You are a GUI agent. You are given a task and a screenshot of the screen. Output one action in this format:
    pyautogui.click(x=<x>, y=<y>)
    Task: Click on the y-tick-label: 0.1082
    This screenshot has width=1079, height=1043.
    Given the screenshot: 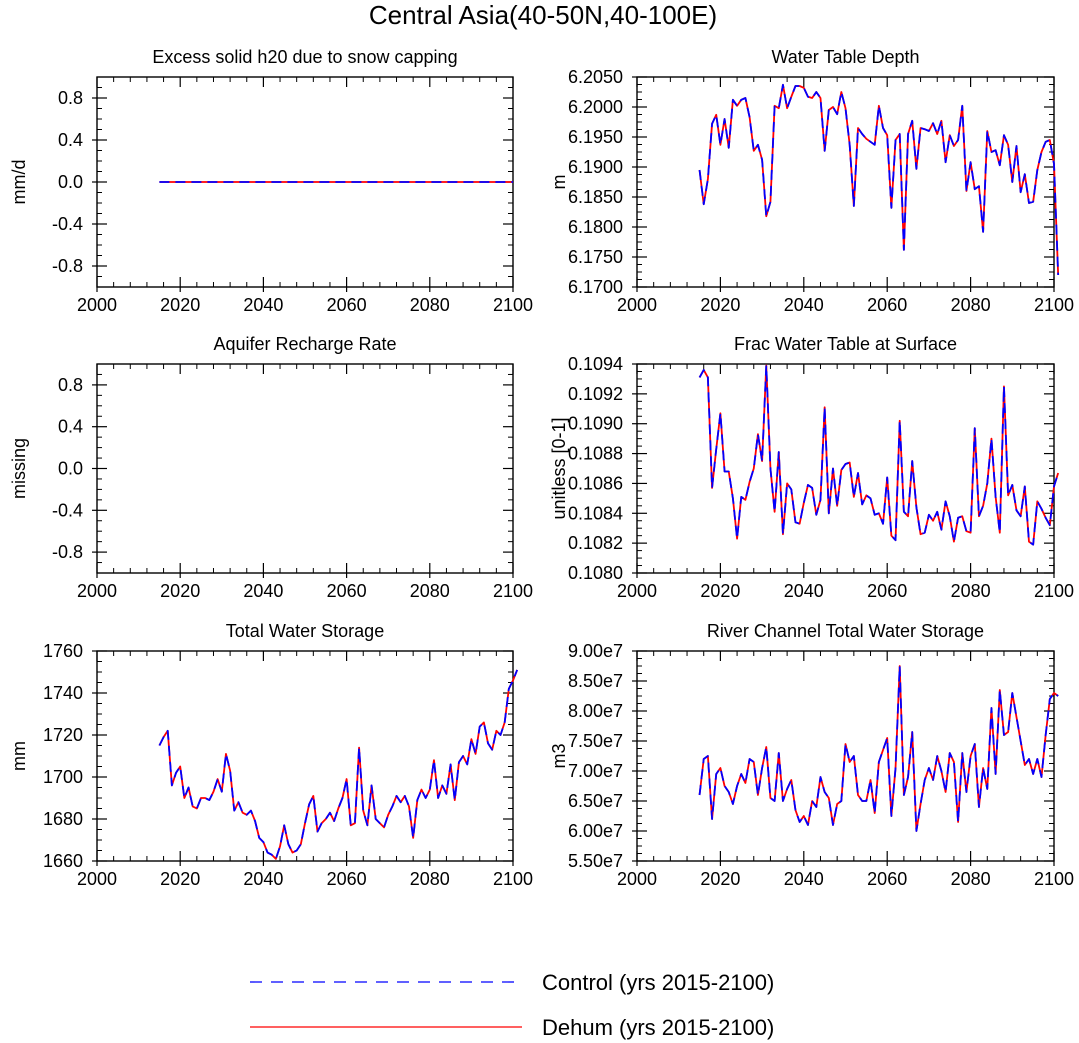 What is the action you would take?
    pyautogui.click(x=595, y=543)
    